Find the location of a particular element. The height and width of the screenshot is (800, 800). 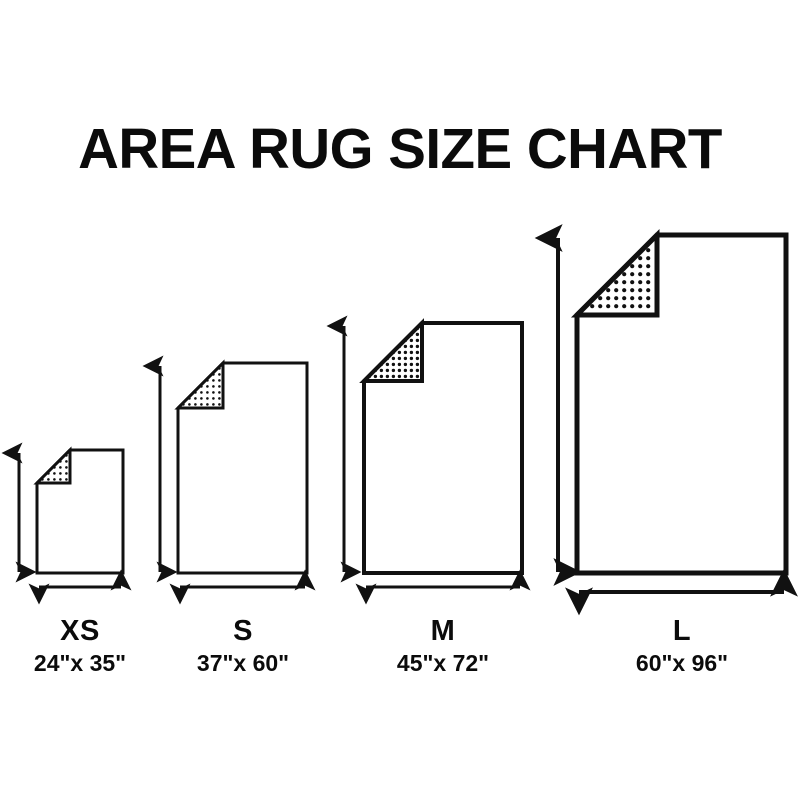

size-label-group-s: S 37"x 60" is located at coordinates (243, 646).